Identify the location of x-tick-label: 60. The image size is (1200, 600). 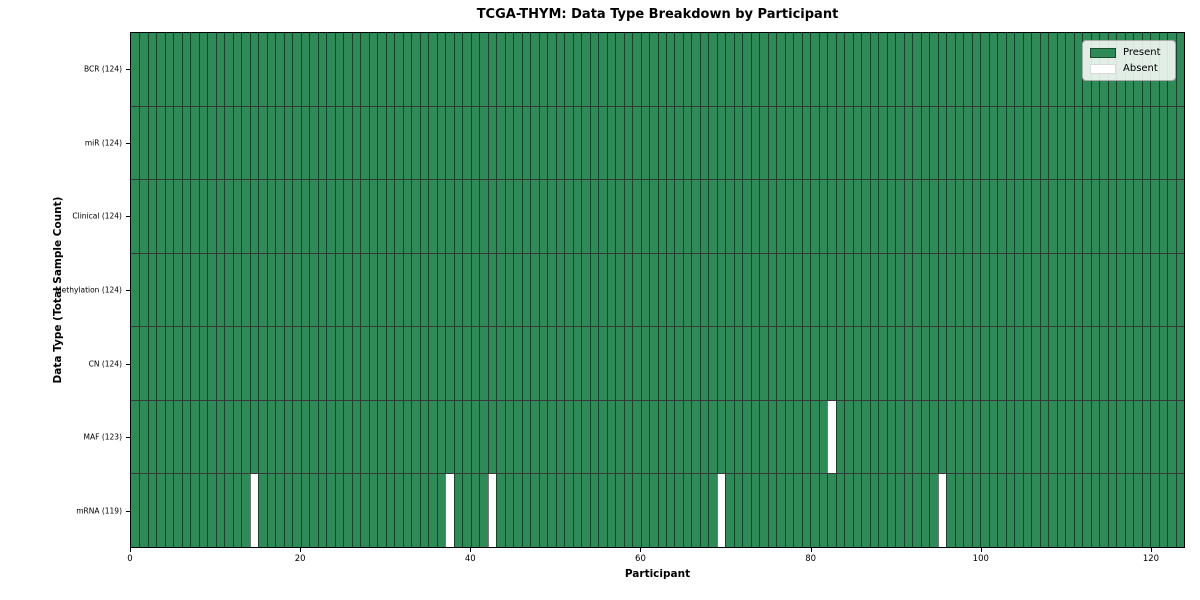
(640, 559).